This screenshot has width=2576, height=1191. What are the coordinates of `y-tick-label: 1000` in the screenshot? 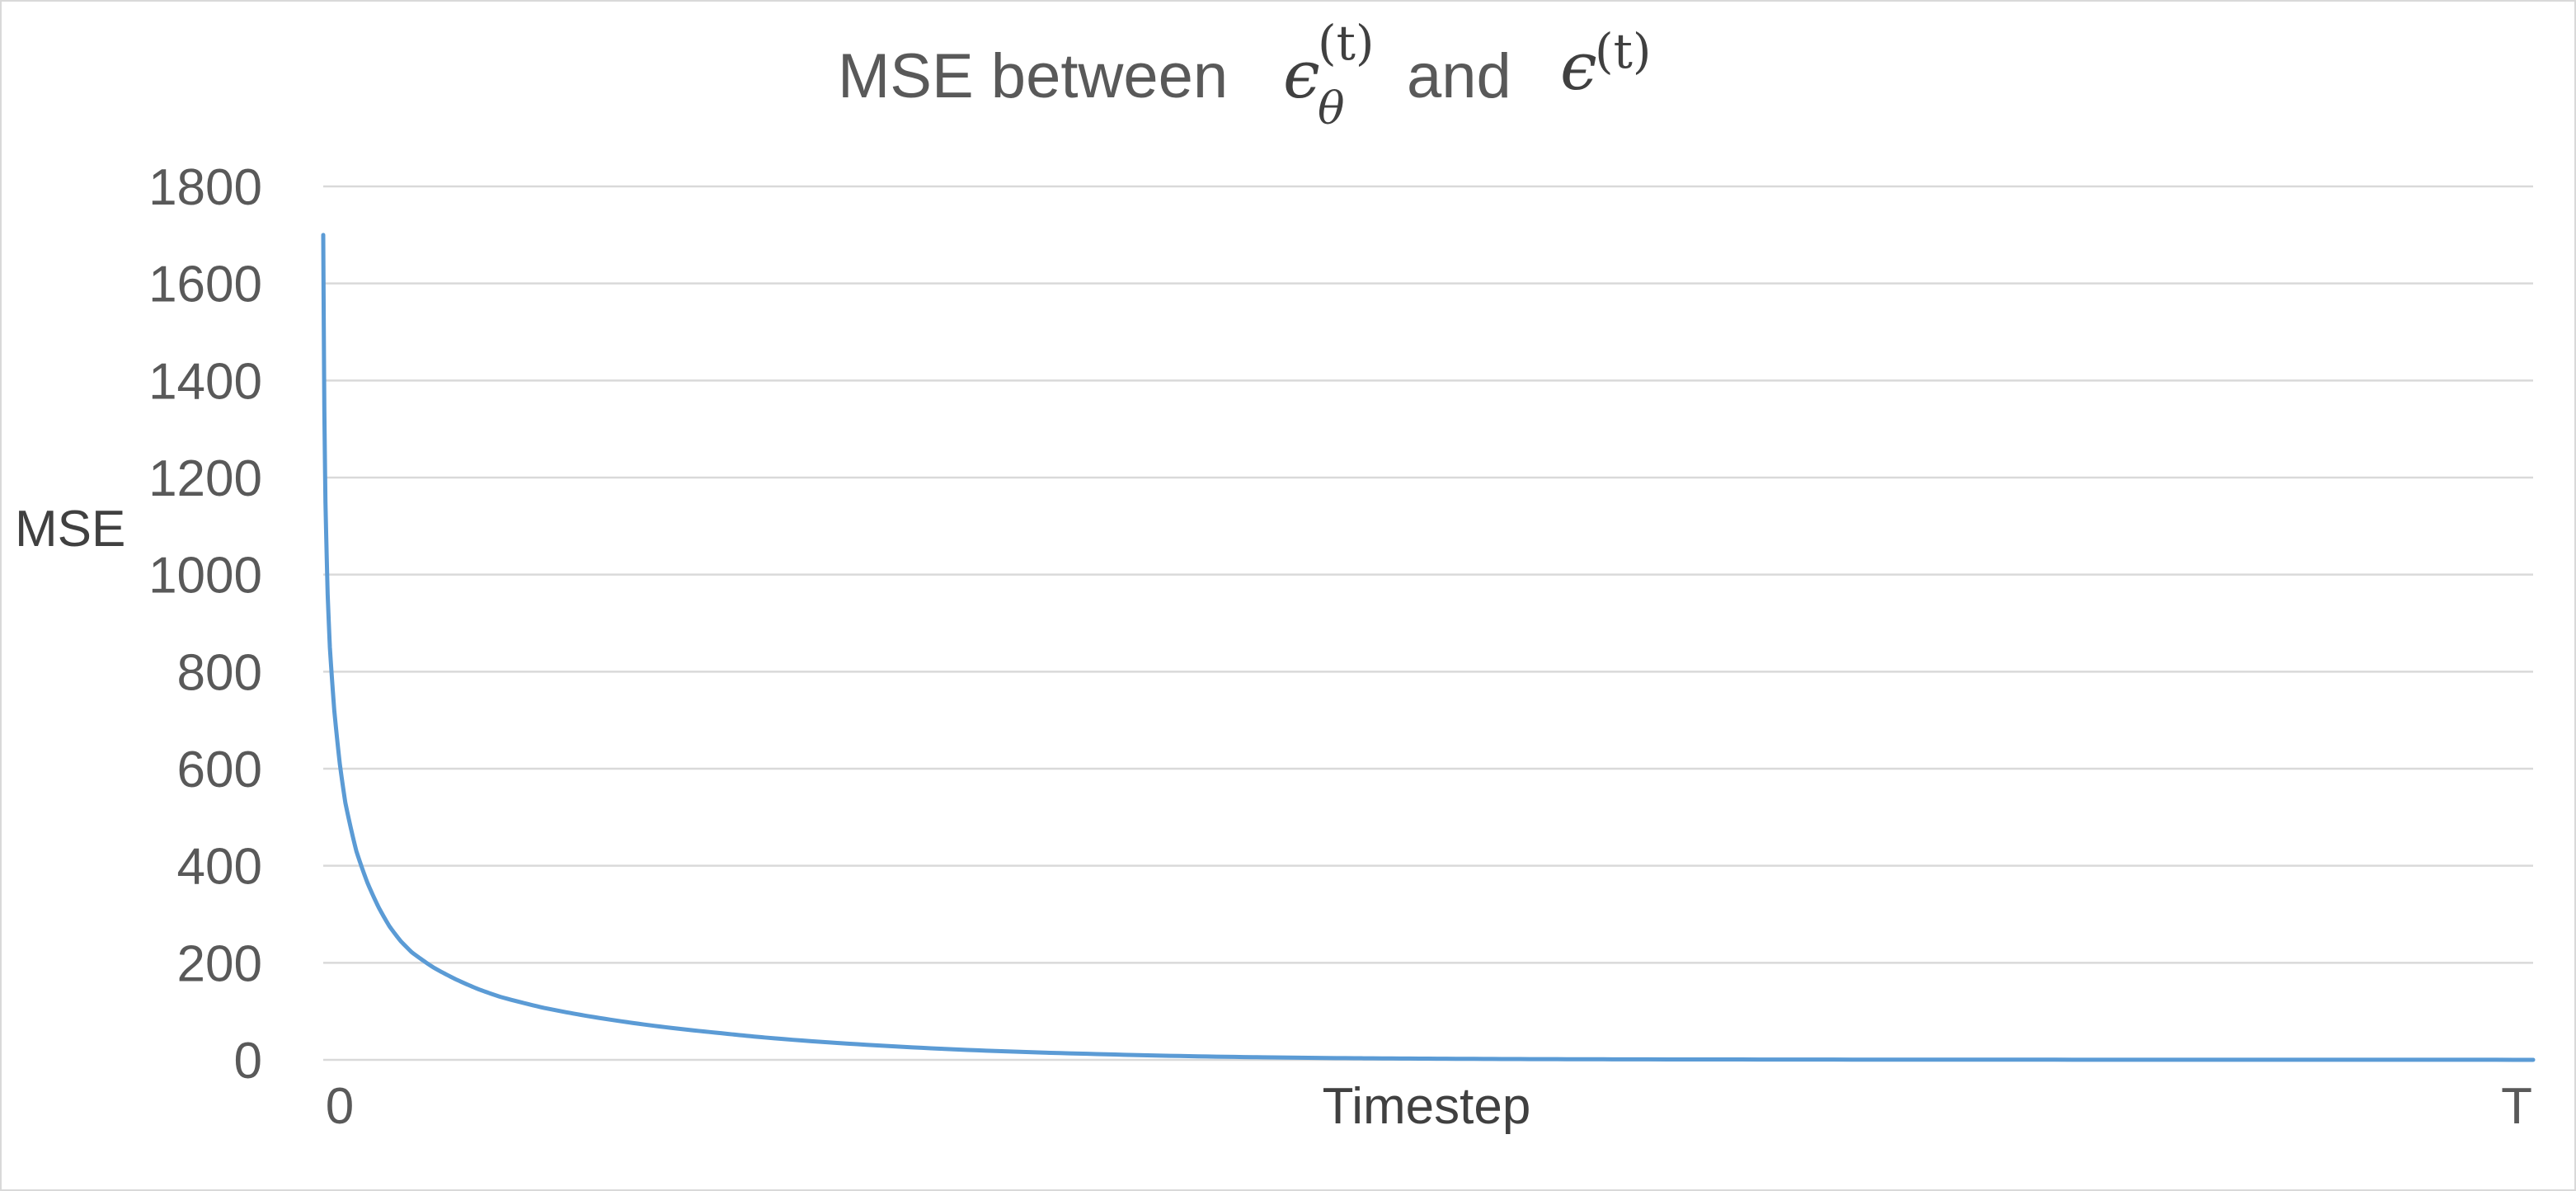 It's located at (205, 576).